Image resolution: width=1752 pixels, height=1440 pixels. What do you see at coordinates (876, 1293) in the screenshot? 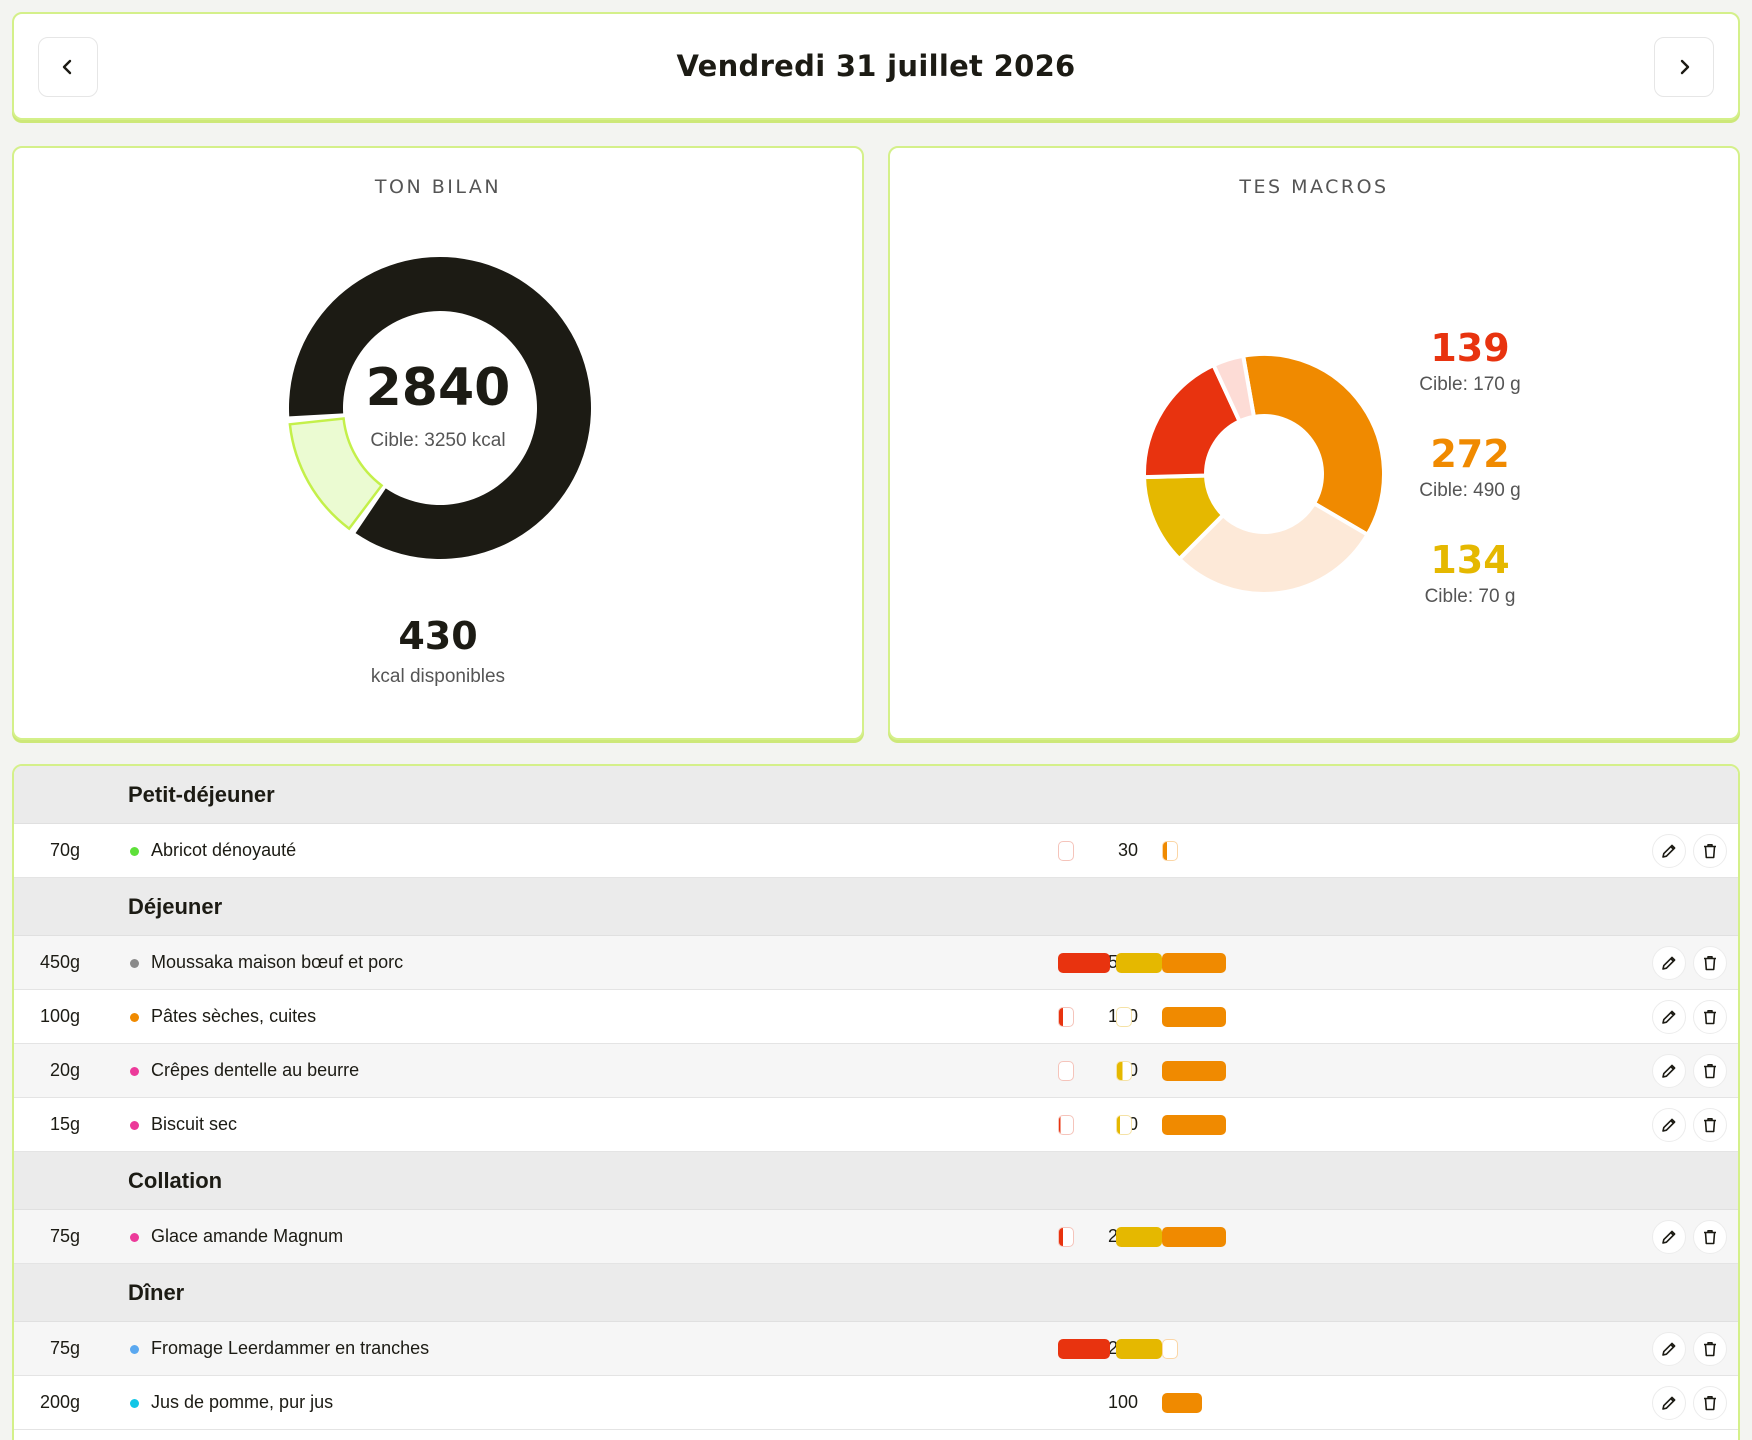
I see `meal-section-header: Dîner` at bounding box center [876, 1293].